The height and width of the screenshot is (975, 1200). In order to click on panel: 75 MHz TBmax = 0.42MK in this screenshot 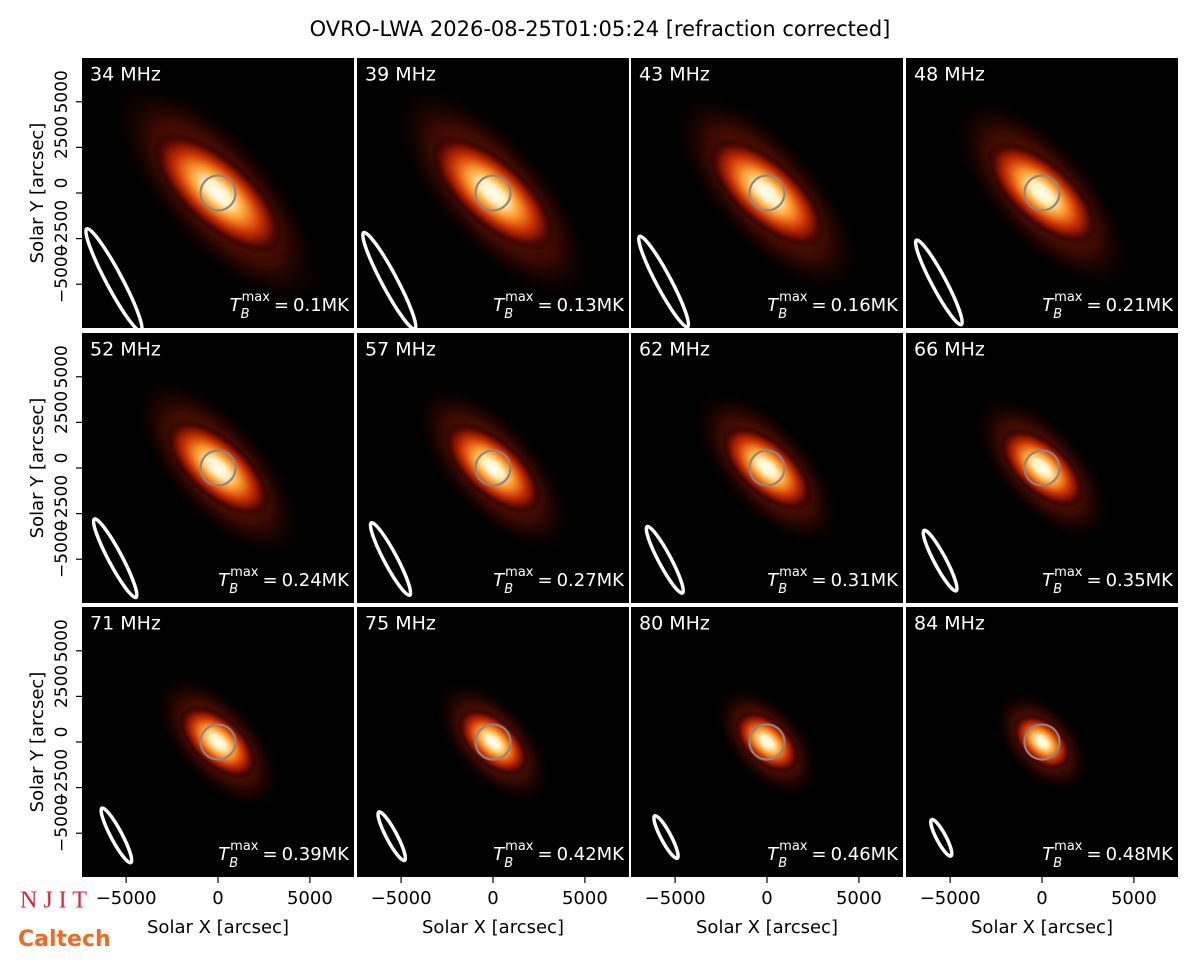, I will do `click(493, 742)`.